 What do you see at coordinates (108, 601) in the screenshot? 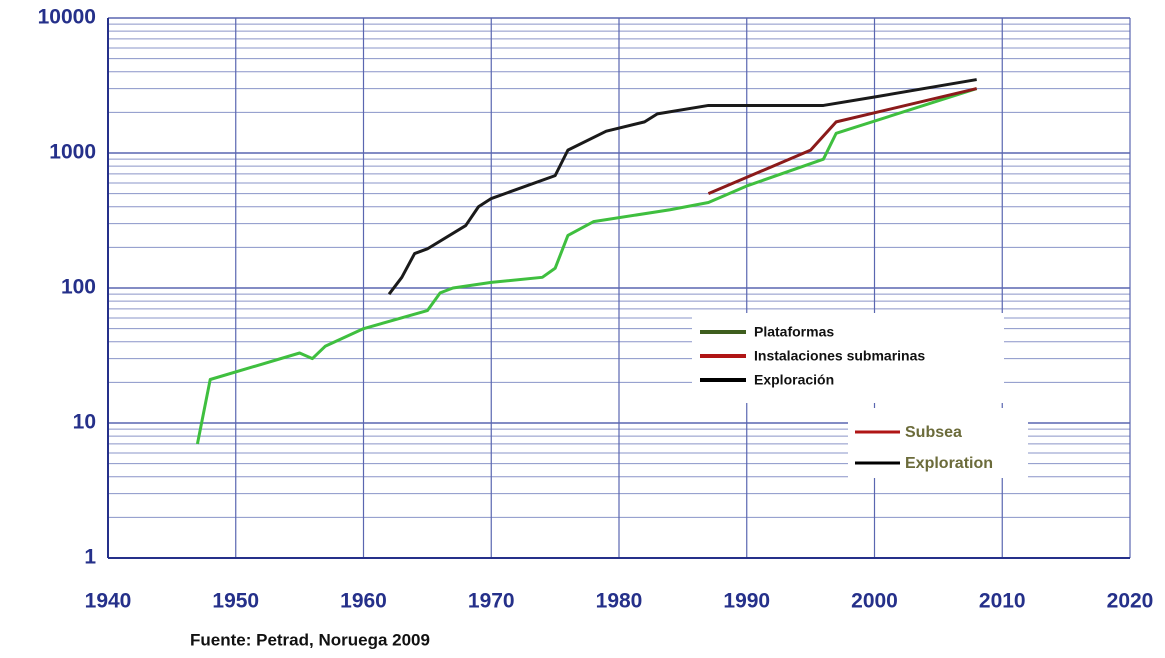
I see `x-tick-label: 1940` at bounding box center [108, 601].